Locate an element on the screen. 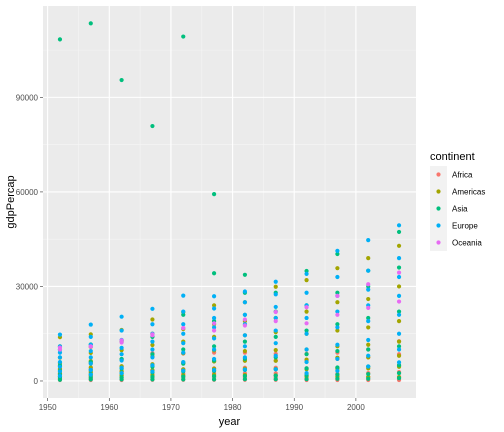 The width and height of the screenshot is (504, 432). legend-label: Africa is located at coordinates (462, 175).